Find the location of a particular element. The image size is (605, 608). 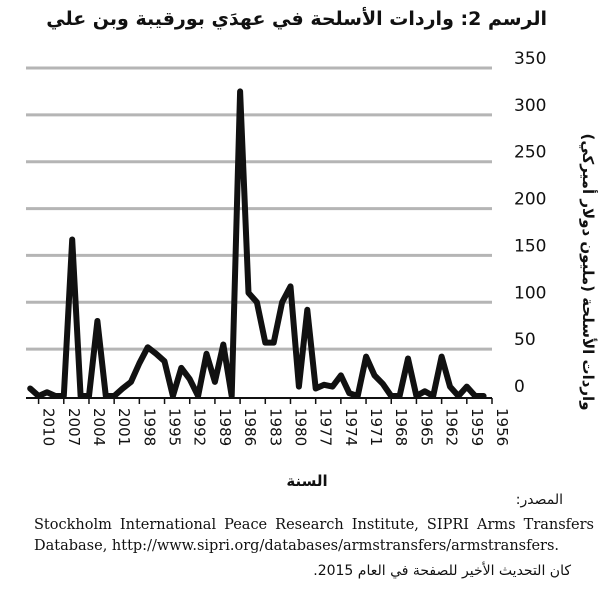

y-tick-label: 100 is located at coordinates (530, 293).